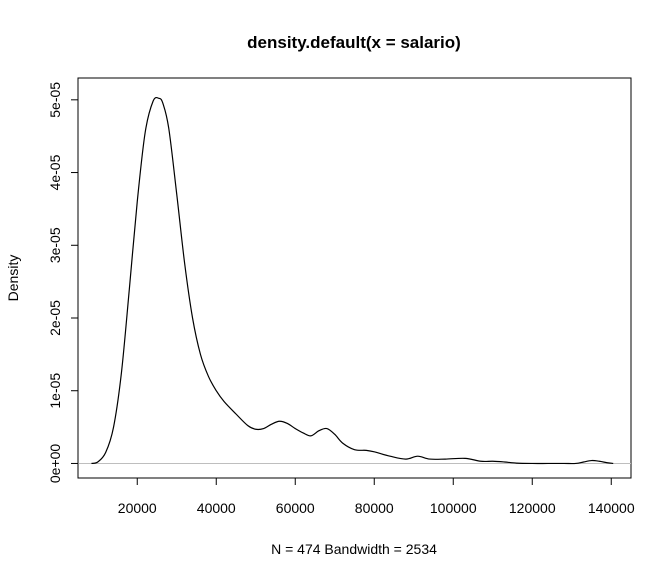 The image size is (672, 576). What do you see at coordinates (55, 464) in the screenshot?
I see `y-tick-label: 0e+00` at bounding box center [55, 464].